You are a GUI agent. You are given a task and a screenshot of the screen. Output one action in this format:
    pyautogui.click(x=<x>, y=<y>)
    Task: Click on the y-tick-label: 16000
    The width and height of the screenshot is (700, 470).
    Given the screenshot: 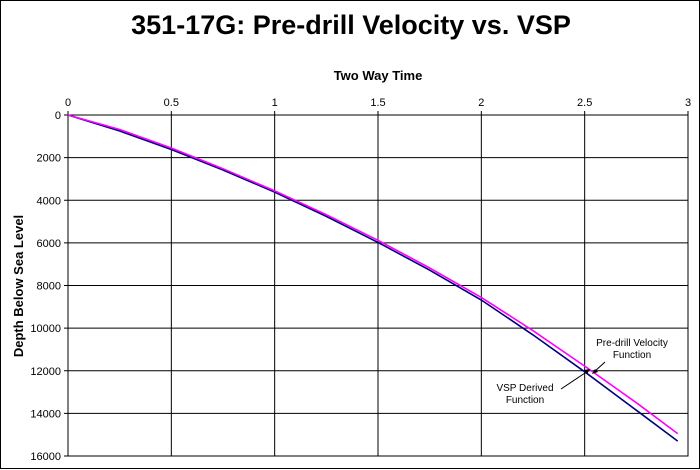 What is the action you would take?
    pyautogui.click(x=45, y=457)
    